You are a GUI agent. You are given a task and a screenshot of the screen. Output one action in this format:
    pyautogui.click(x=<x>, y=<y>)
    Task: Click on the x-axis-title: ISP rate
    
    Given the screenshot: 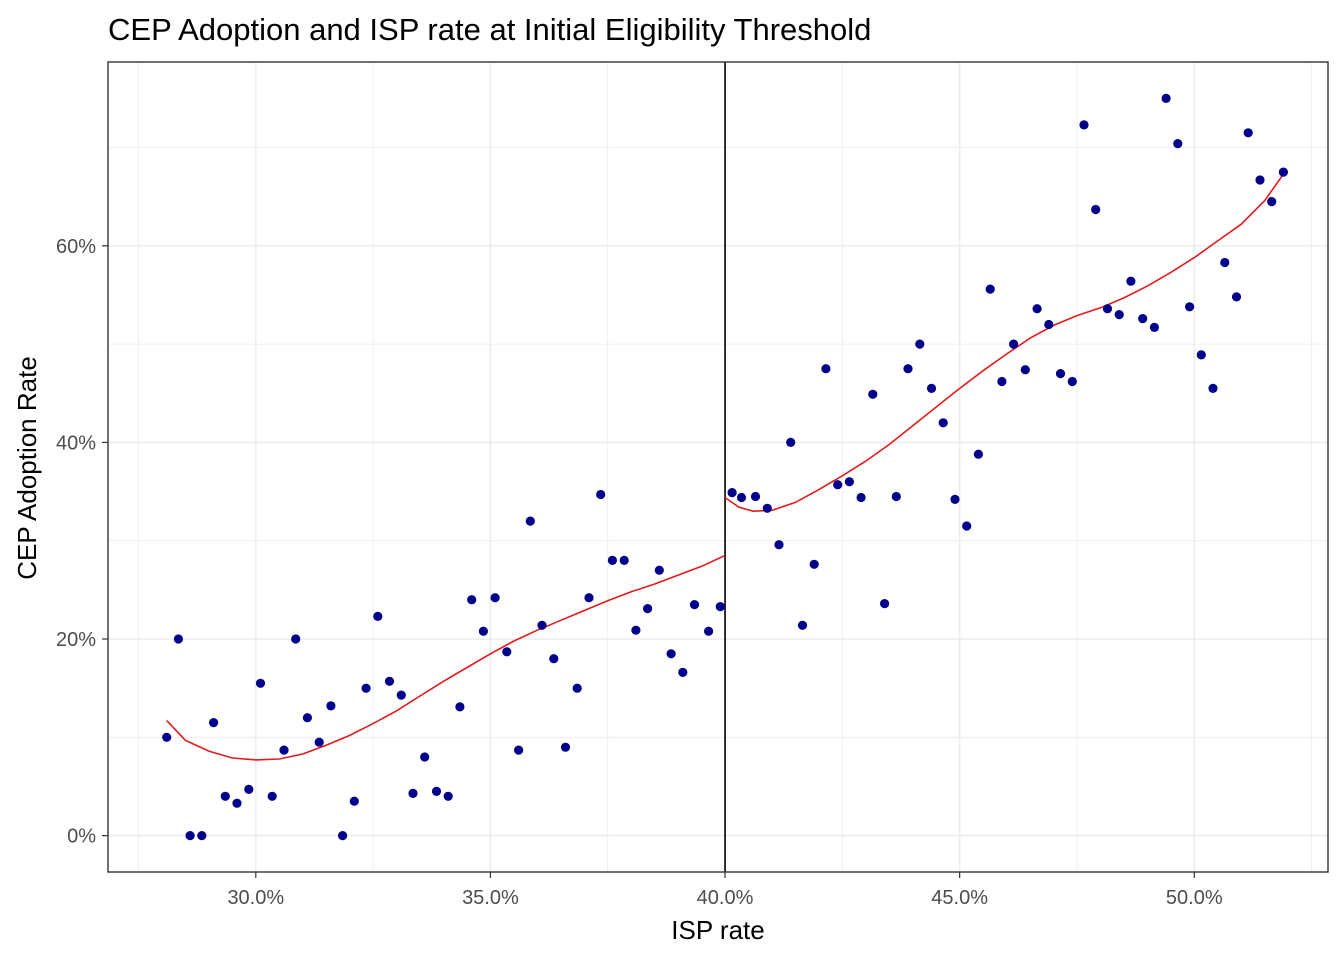 What is the action you would take?
    pyautogui.click(x=717, y=930)
    